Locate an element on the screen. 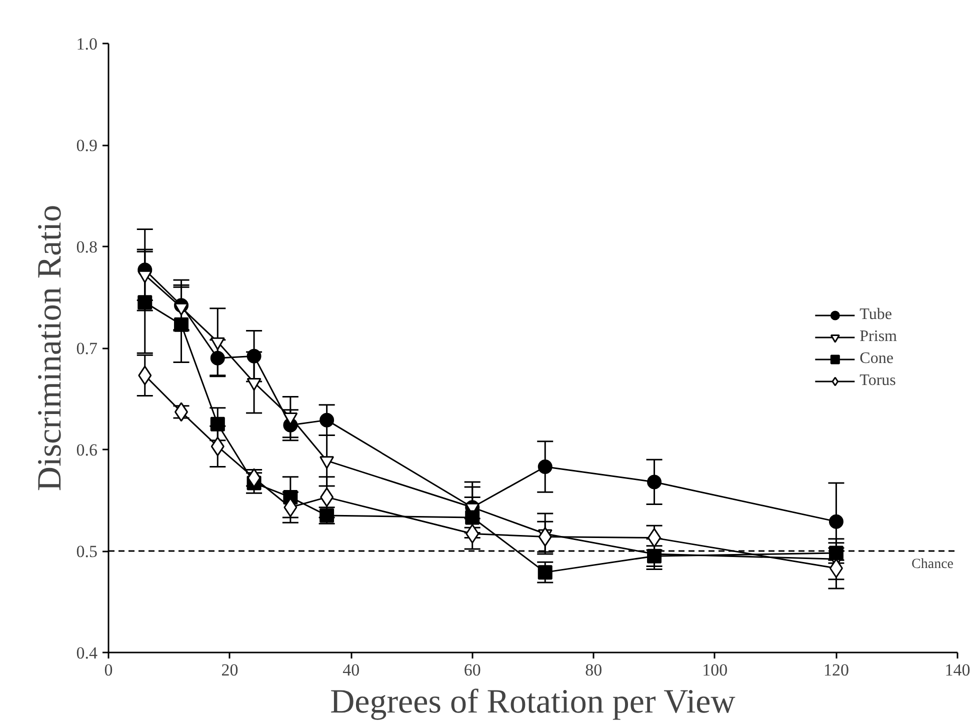  legend-label: Prism is located at coordinates (878, 336).